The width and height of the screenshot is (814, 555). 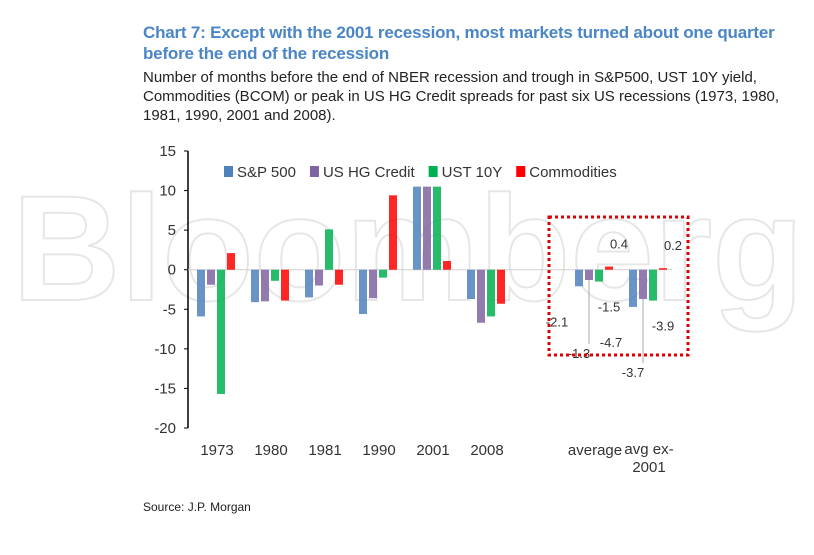 What do you see at coordinates (609, 268) in the screenshot?
I see `bar-commodities-average` at bounding box center [609, 268].